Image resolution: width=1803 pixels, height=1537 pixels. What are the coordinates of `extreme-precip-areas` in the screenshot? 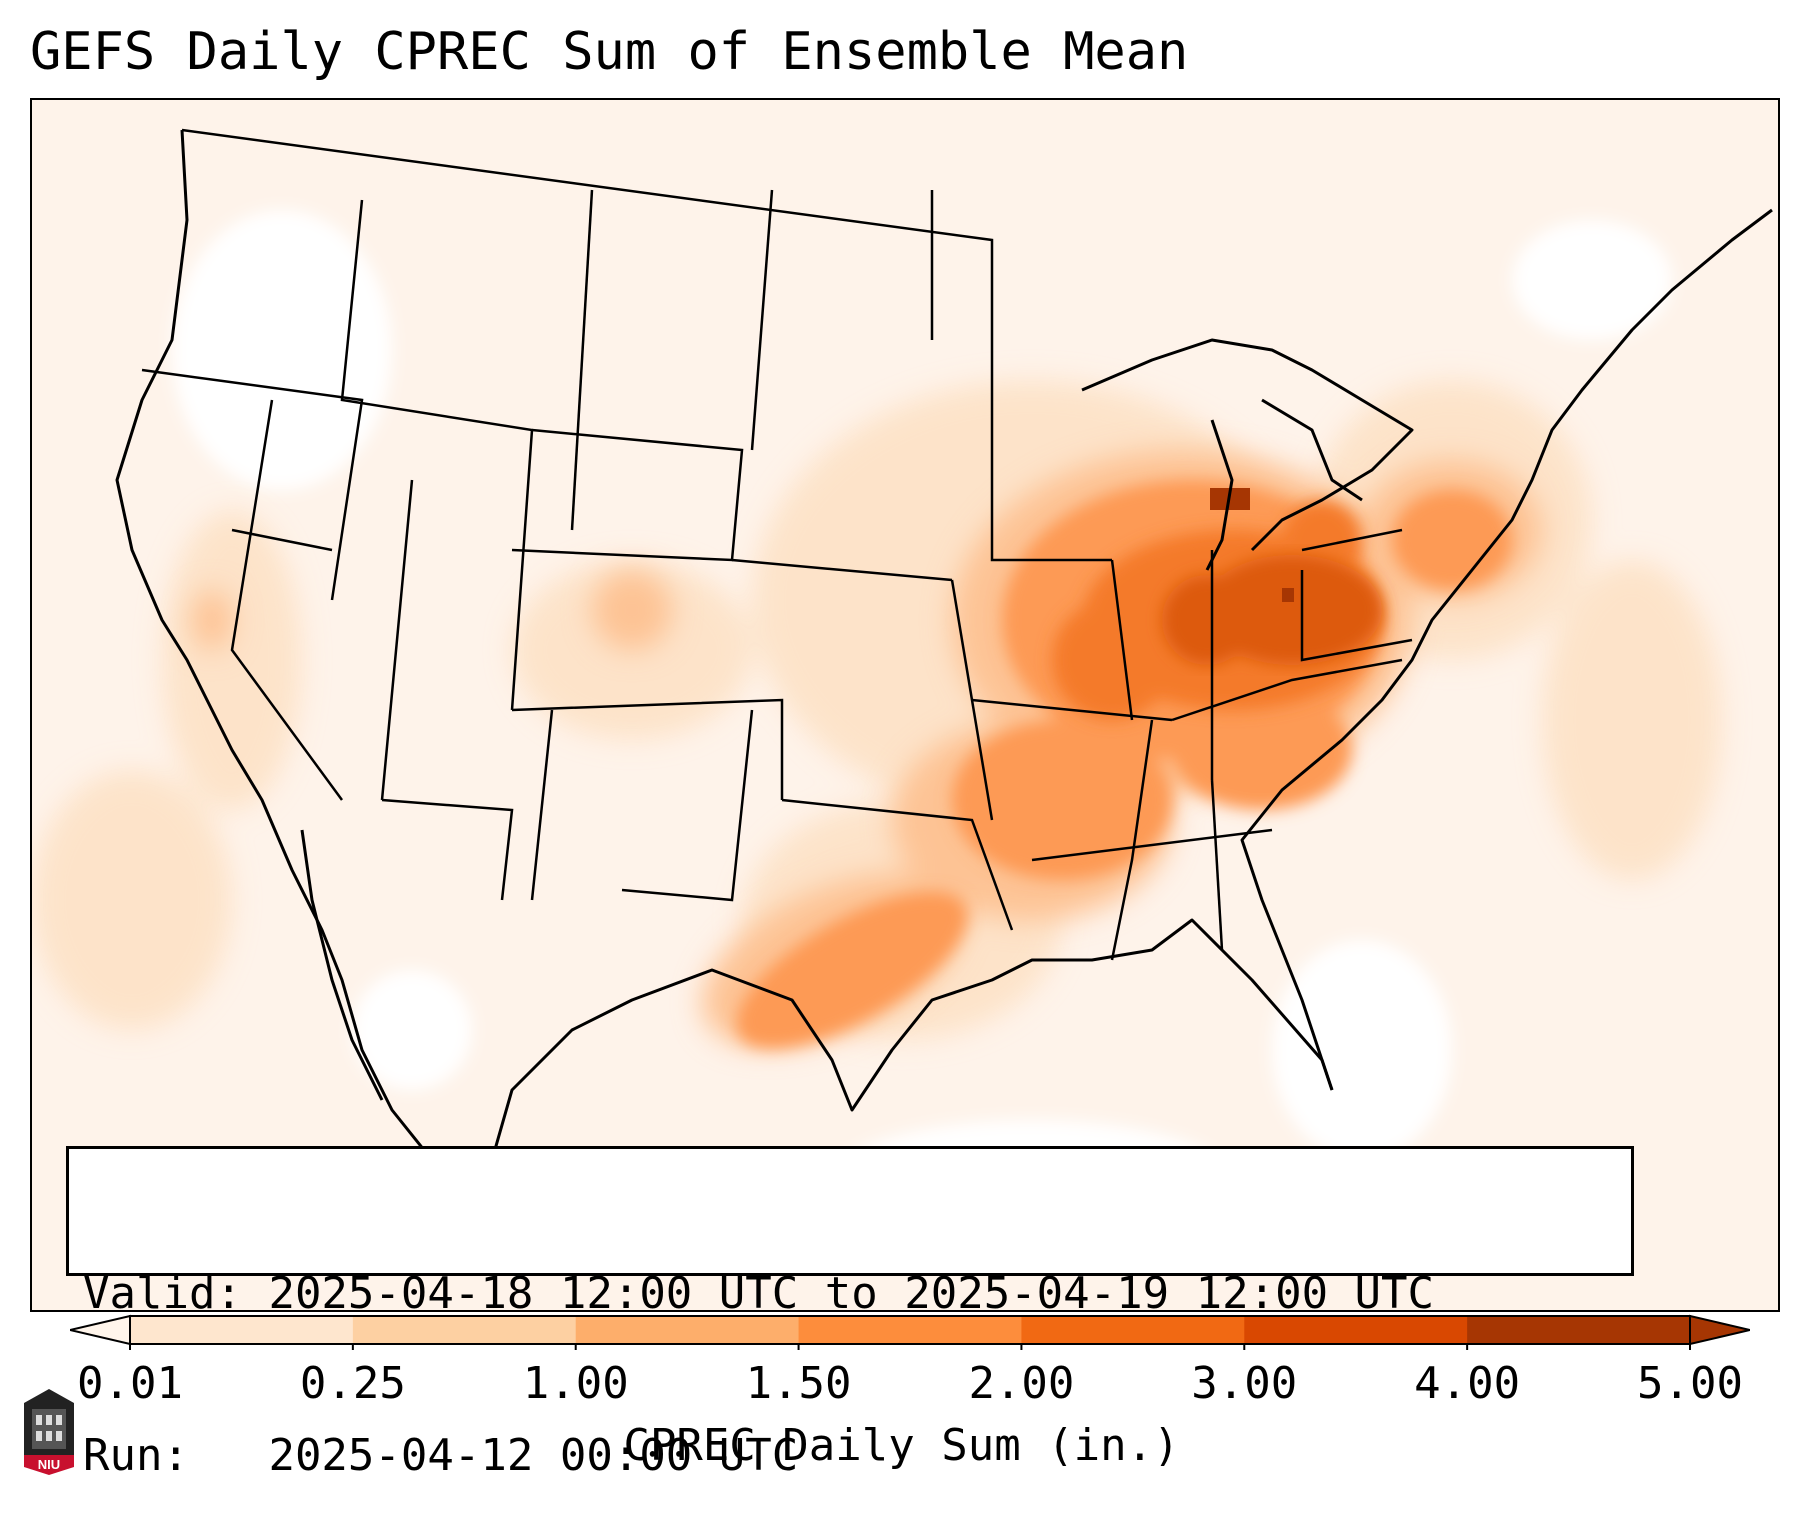 It's located at (1272, 610).